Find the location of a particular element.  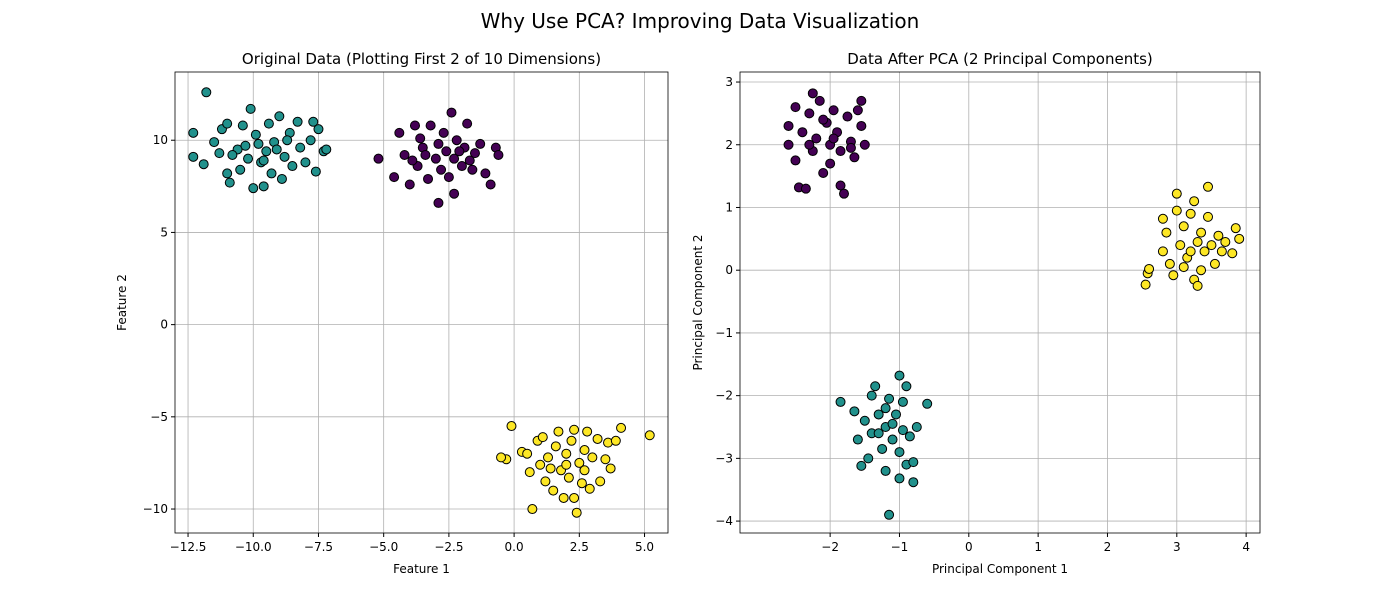

y-tick-label: 5 is located at coordinates (164, 232).